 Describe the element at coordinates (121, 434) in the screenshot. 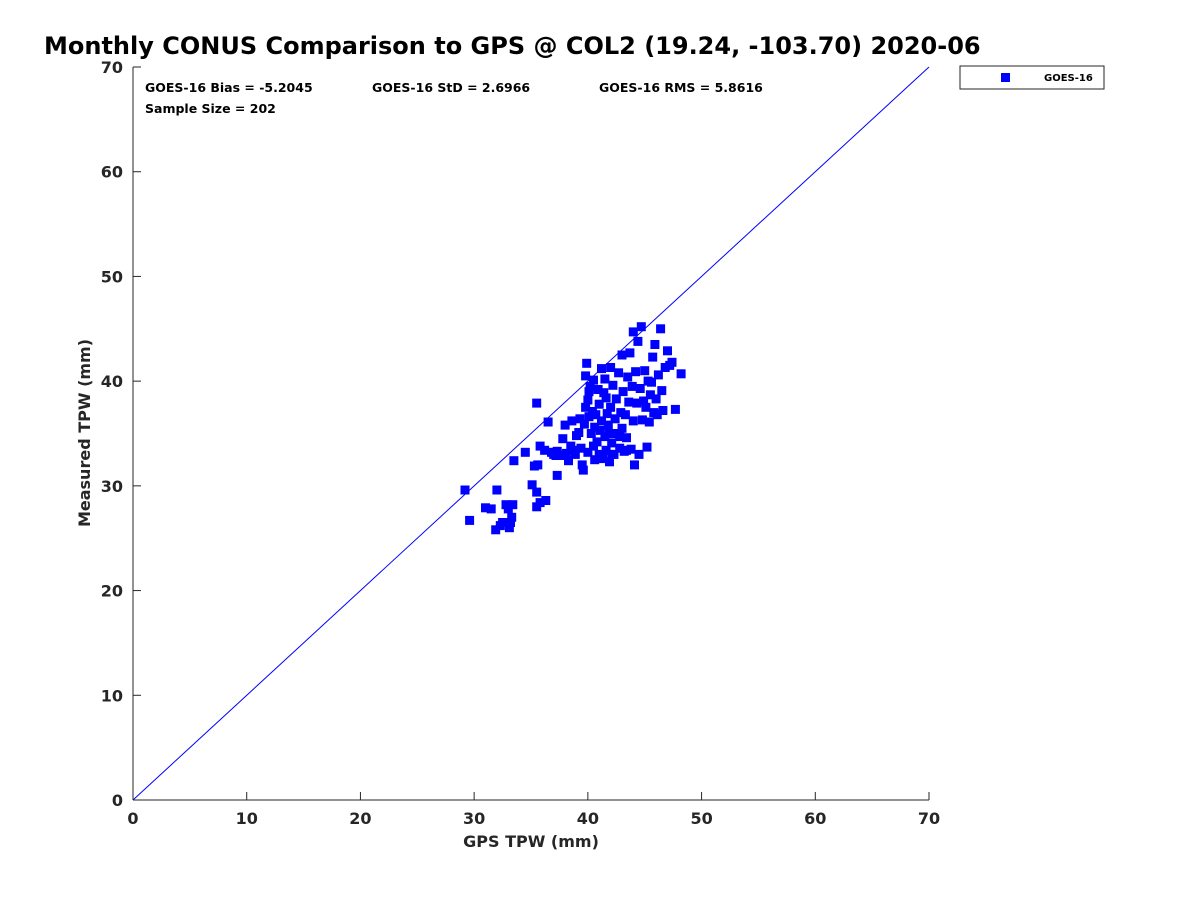

I see `y-axis-ticks: 0 10 20 30 40 50 60 70` at that location.